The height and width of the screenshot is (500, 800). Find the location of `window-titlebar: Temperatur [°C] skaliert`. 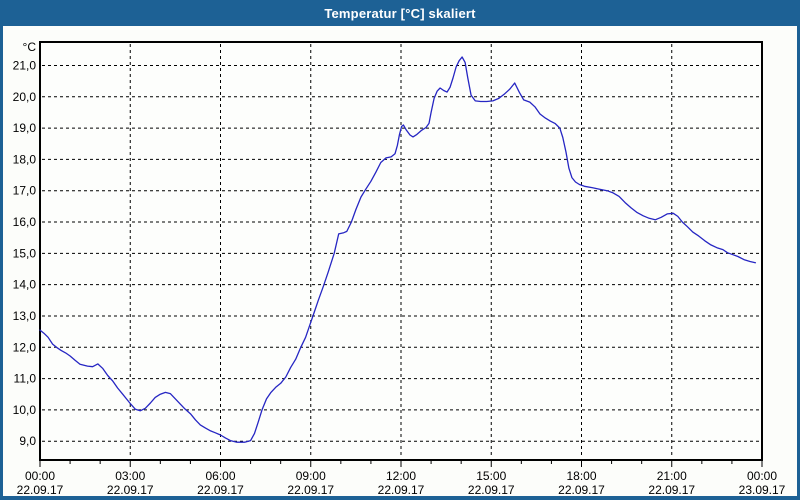

window-titlebar: Temperatur [°C] skaliert is located at coordinates (400, 13).